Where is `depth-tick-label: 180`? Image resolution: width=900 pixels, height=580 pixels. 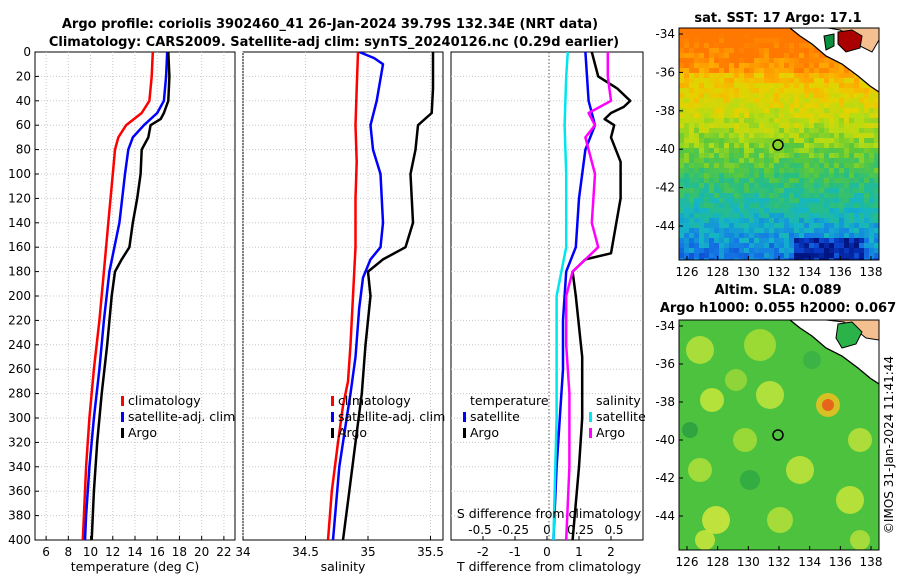 depth-tick-label: 180 is located at coordinates (19, 272).